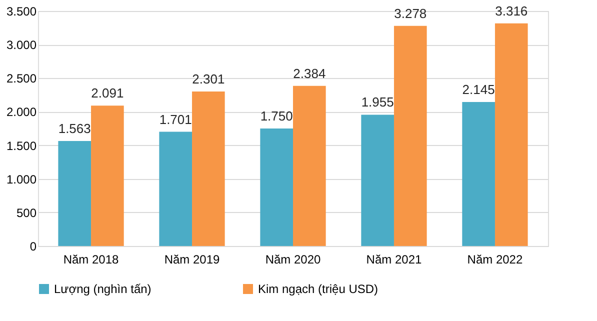 Image resolution: width=597 pixels, height=321 pixels. Describe the element at coordinates (26, 213) in the screenshot. I see `y-tick-label: 500` at that location.